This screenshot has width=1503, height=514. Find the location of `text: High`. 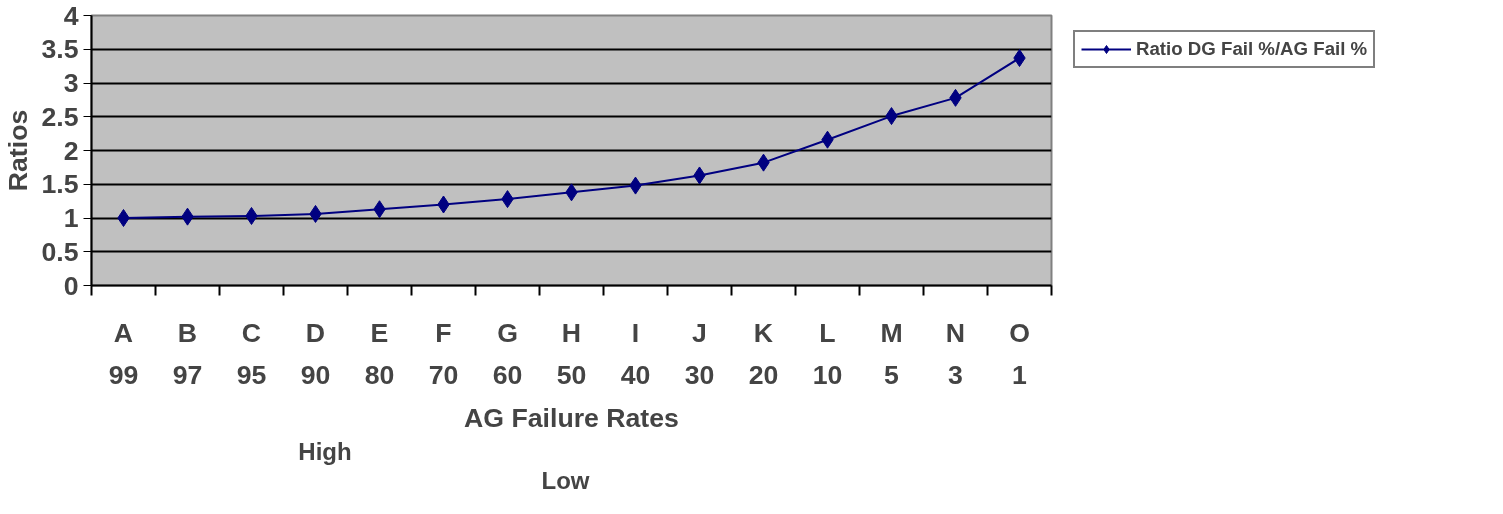

text: High is located at coordinates (325, 451).